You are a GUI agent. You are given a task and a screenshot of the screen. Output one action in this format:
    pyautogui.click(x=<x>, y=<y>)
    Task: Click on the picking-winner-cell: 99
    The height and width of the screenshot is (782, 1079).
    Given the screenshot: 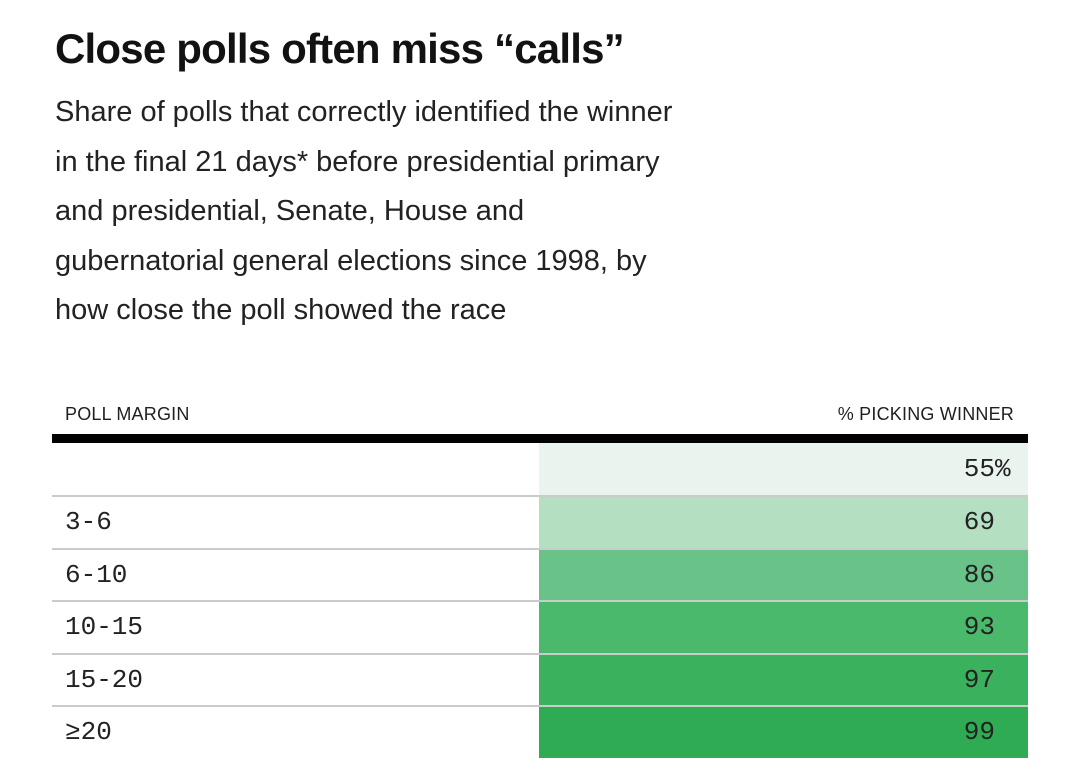 What is the action you would take?
    pyautogui.click(x=783, y=732)
    